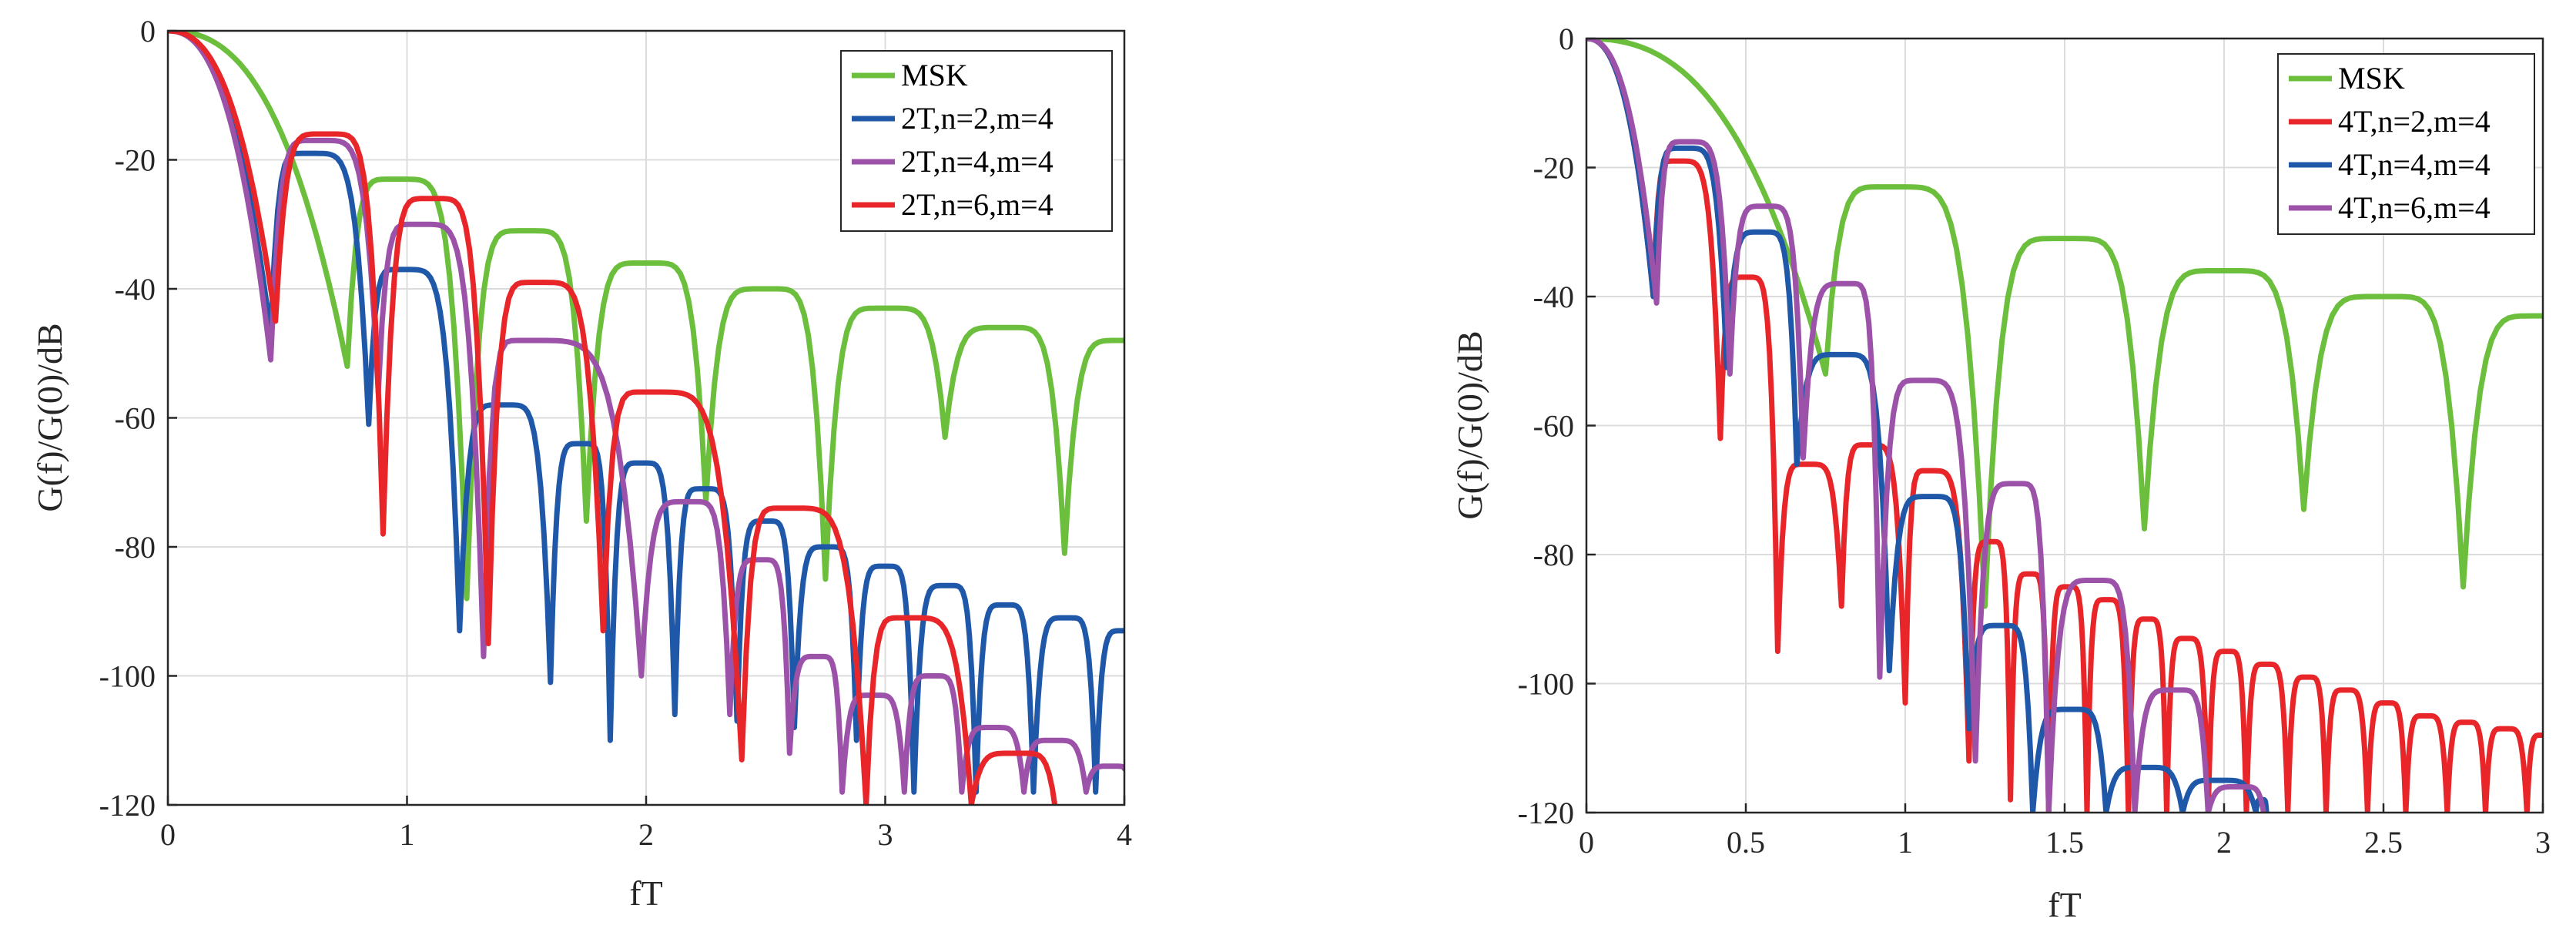  Describe the element at coordinates (2414, 122) in the screenshot. I see `legend-entry: 4T,n=2,m=4` at that location.